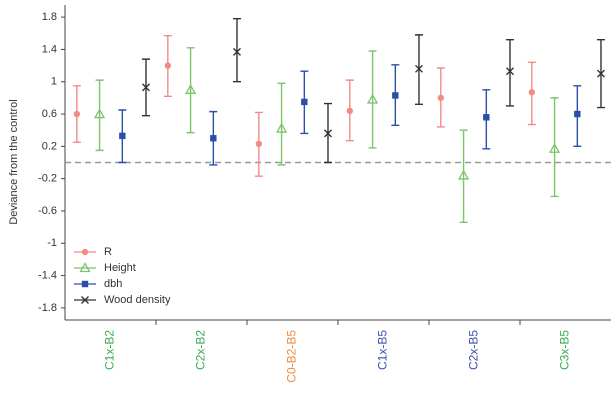  What do you see at coordinates (47, 308) in the screenshot?
I see `y-tick-label: -1.8` at bounding box center [47, 308].